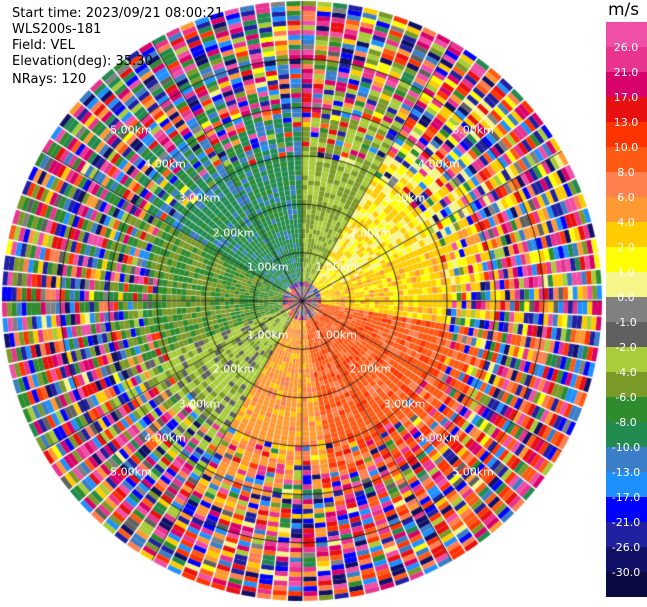  Describe the element at coordinates (626, 122) in the screenshot. I see `colorbar-tick-label: 13.0` at that location.